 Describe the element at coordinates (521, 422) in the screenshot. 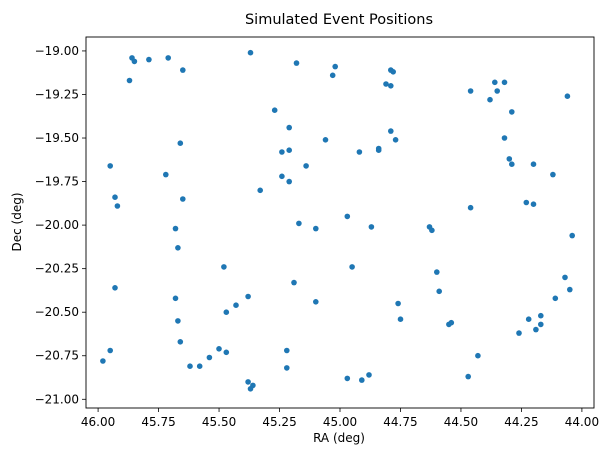

I see `x-tick-label: 44.25` at that location.